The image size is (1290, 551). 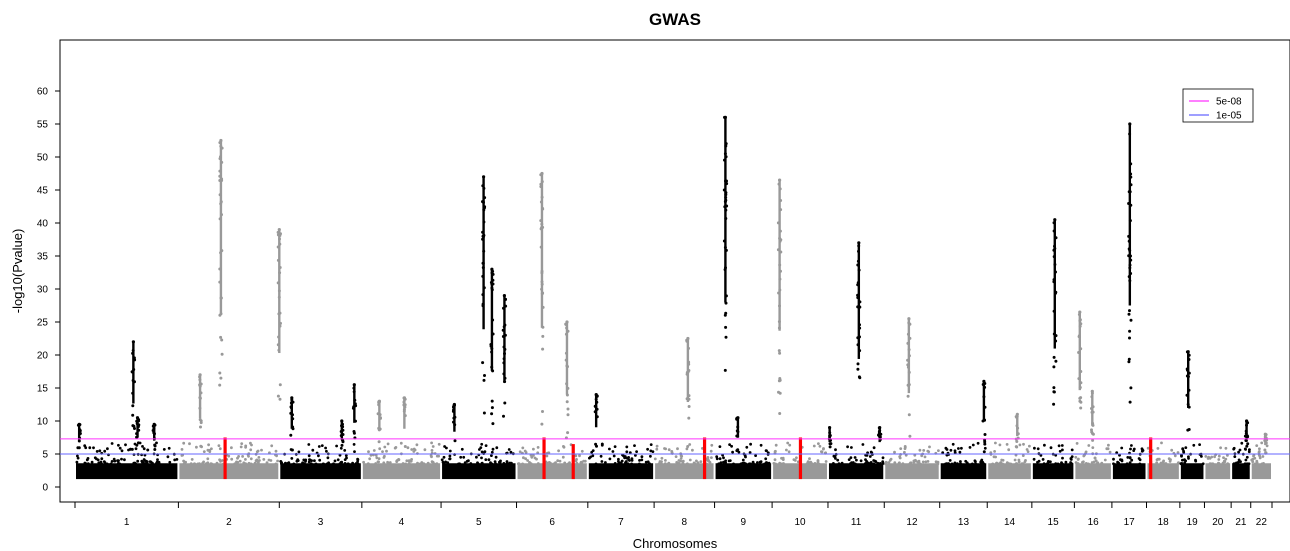 What do you see at coordinates (744, 522) in the screenshot?
I see `chromosome-label: 9` at bounding box center [744, 522].